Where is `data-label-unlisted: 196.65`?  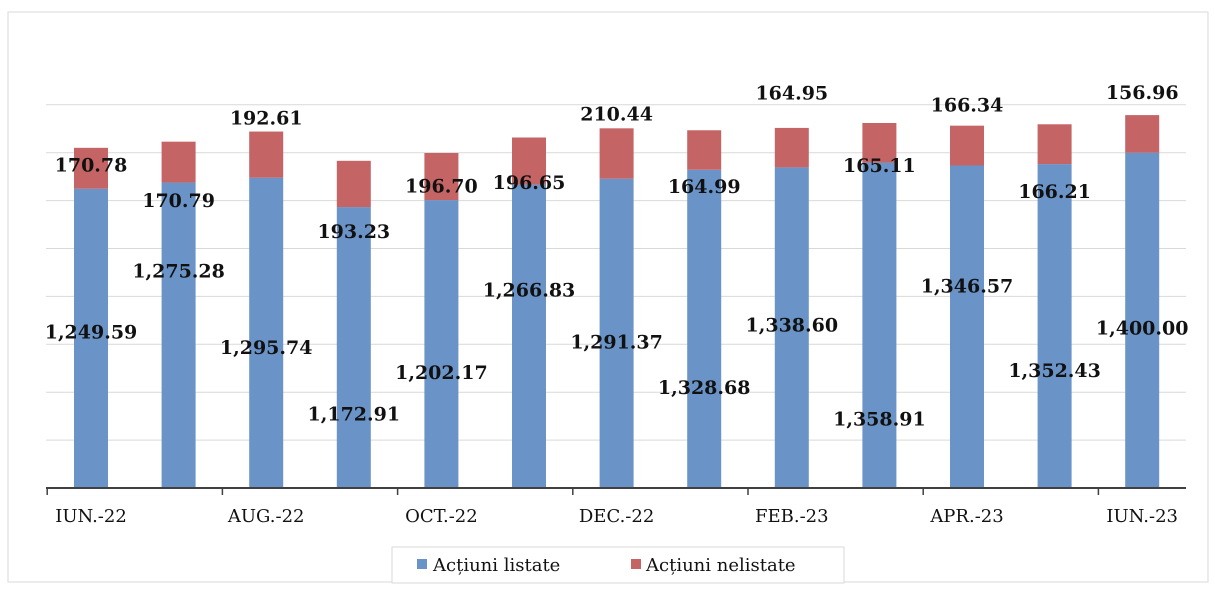 data-label-unlisted: 196.65 is located at coordinates (529, 183).